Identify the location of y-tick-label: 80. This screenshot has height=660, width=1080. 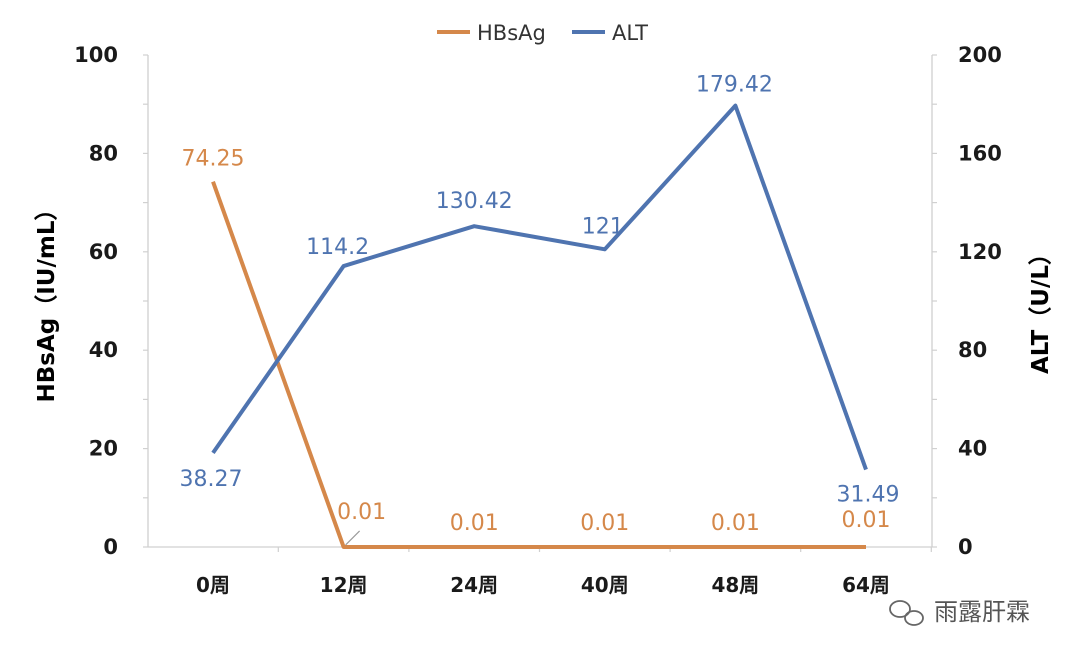
(103, 153).